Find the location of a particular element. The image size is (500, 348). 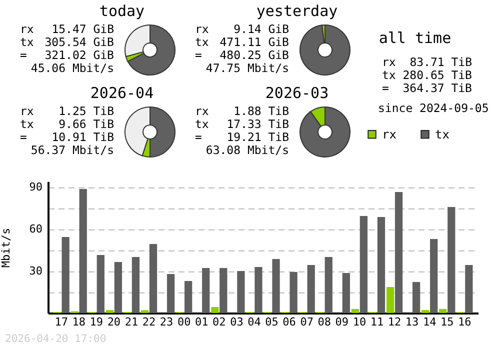

chart-title: yesterday is located at coordinates (297, 11).